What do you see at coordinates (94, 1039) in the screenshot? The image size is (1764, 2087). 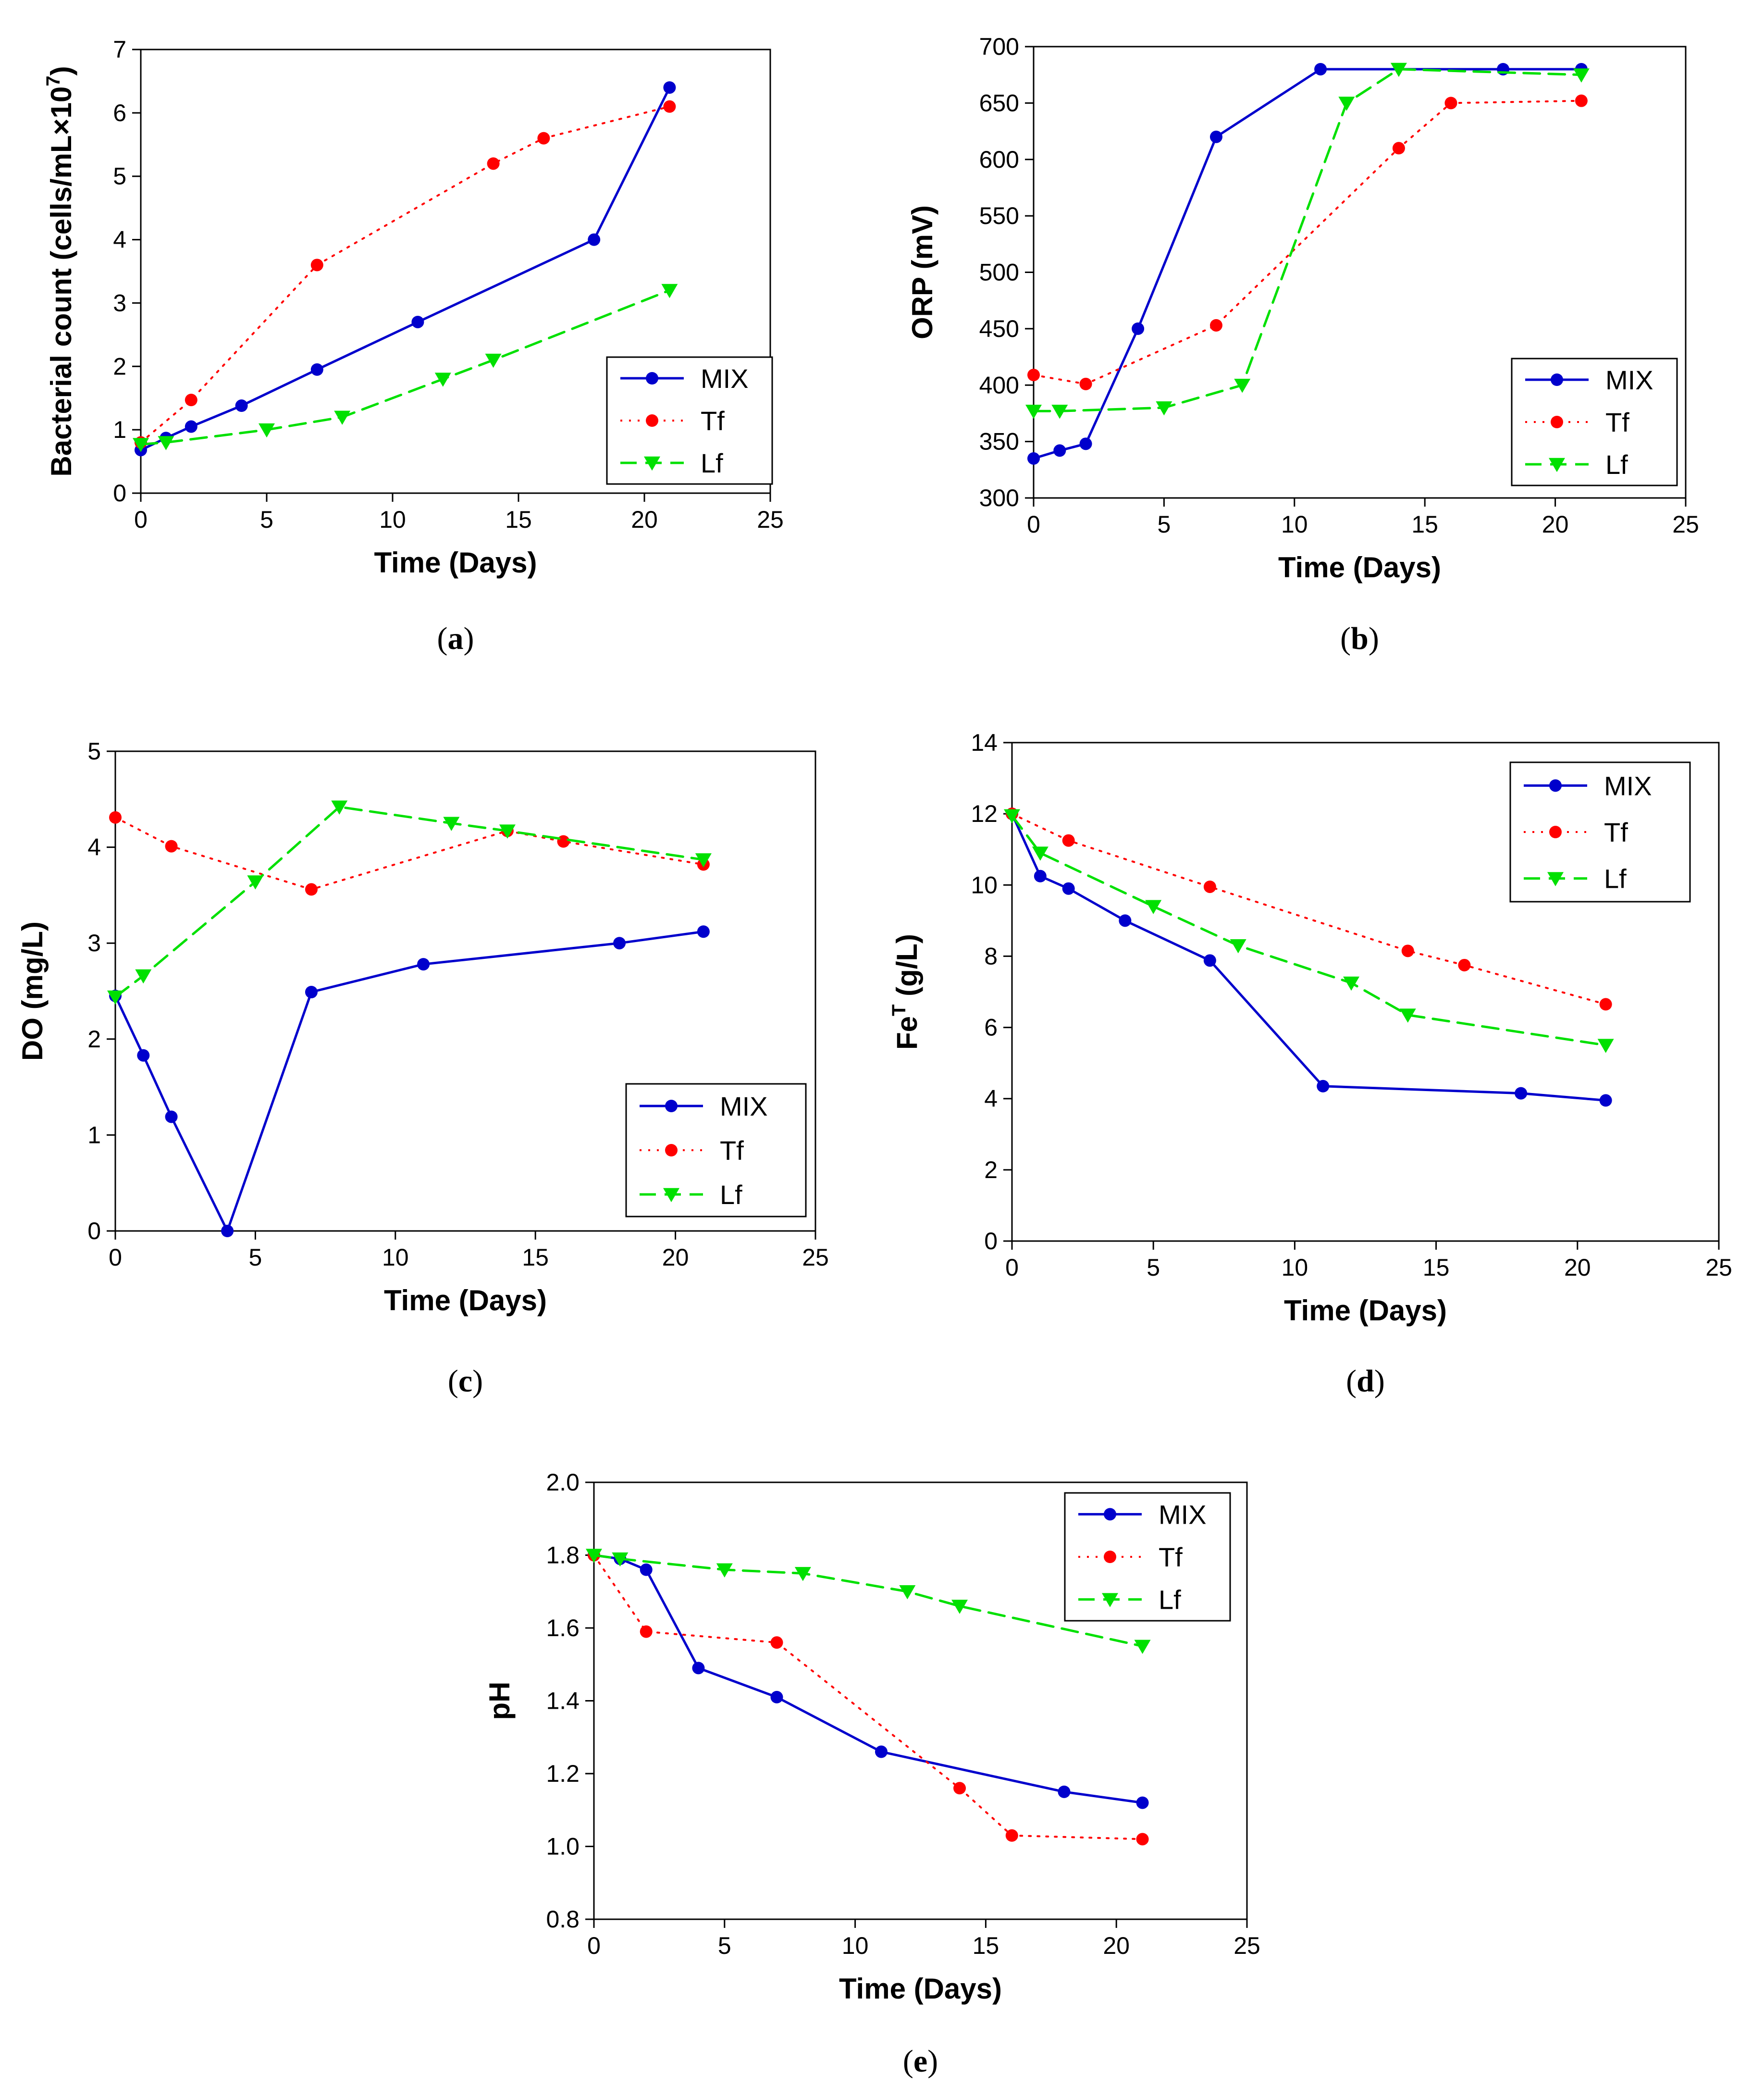 I see `y-tick-label: 2` at bounding box center [94, 1039].